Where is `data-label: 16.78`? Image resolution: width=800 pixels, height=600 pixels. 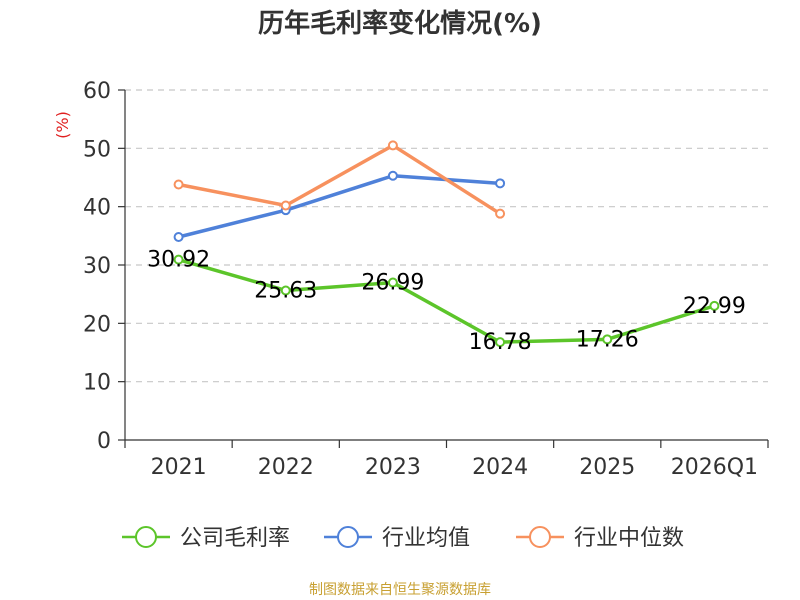 data-label: 16.78 is located at coordinates (500, 342).